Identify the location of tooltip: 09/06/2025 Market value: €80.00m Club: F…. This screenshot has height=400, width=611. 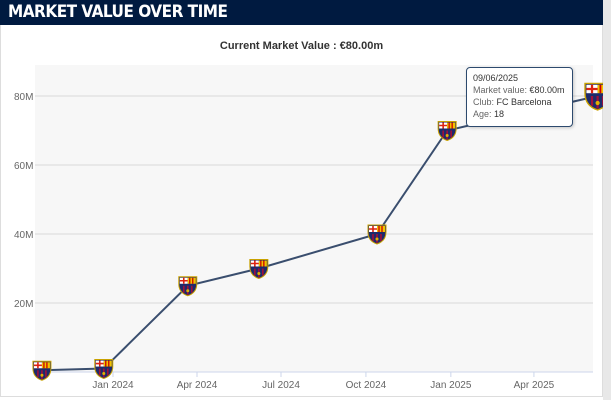
(519, 97).